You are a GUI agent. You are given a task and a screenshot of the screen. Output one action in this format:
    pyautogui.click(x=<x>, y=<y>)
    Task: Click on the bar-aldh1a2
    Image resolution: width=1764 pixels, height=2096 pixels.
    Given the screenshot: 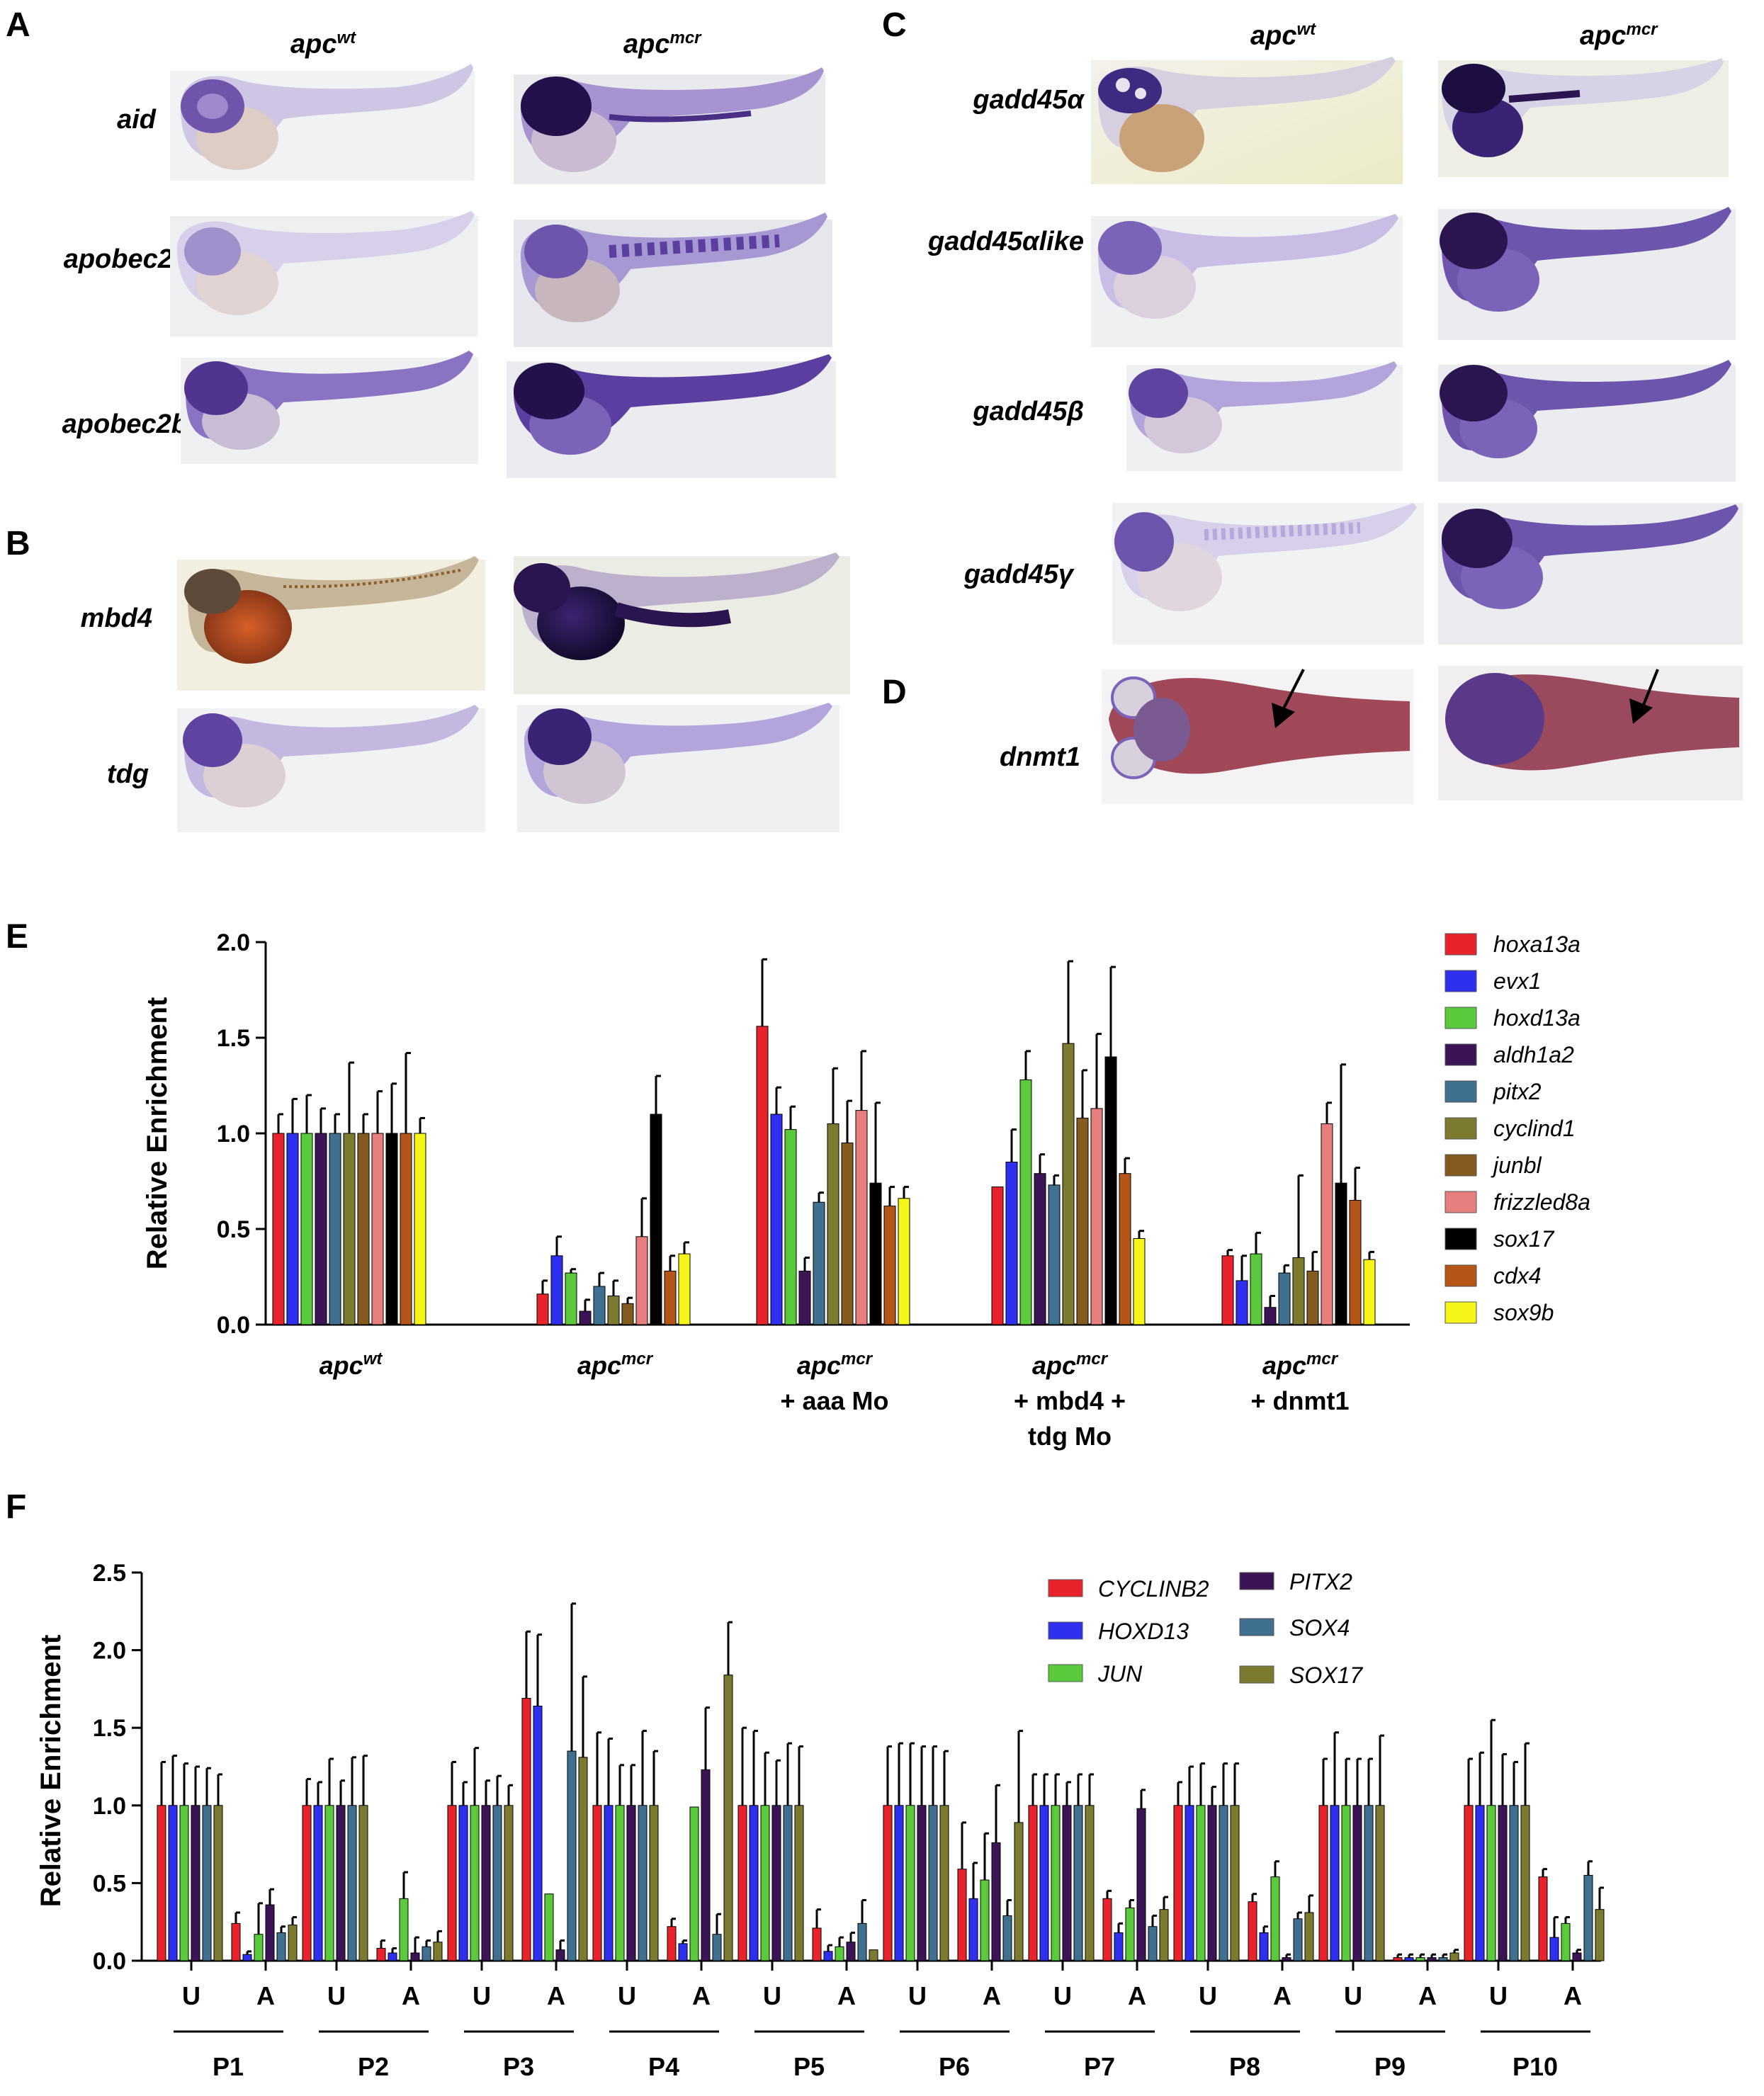 What is the action you would take?
    pyautogui.click(x=321, y=1229)
    